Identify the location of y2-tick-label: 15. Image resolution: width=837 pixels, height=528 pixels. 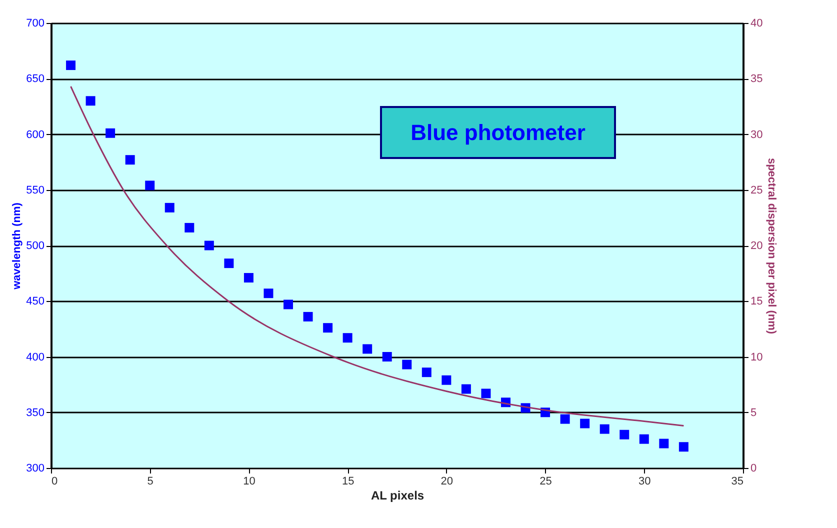
(756, 302).